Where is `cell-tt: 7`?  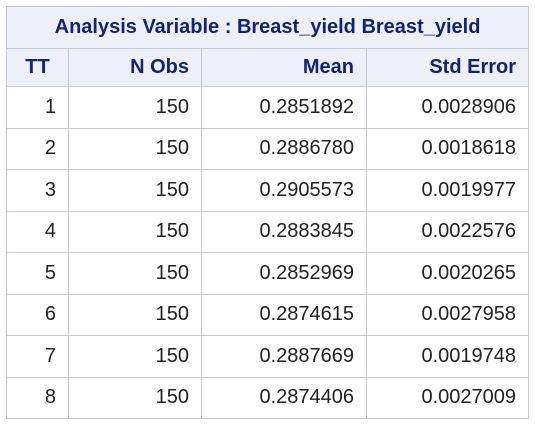 cell-tt: 7 is located at coordinates (37, 356).